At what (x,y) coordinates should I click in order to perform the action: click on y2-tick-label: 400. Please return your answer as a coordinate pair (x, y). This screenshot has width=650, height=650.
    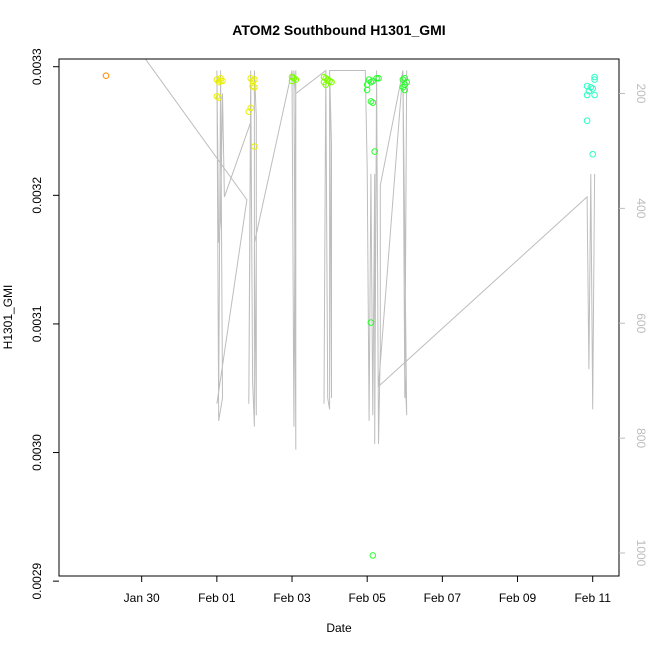
    Looking at the image, I should click on (641, 208).